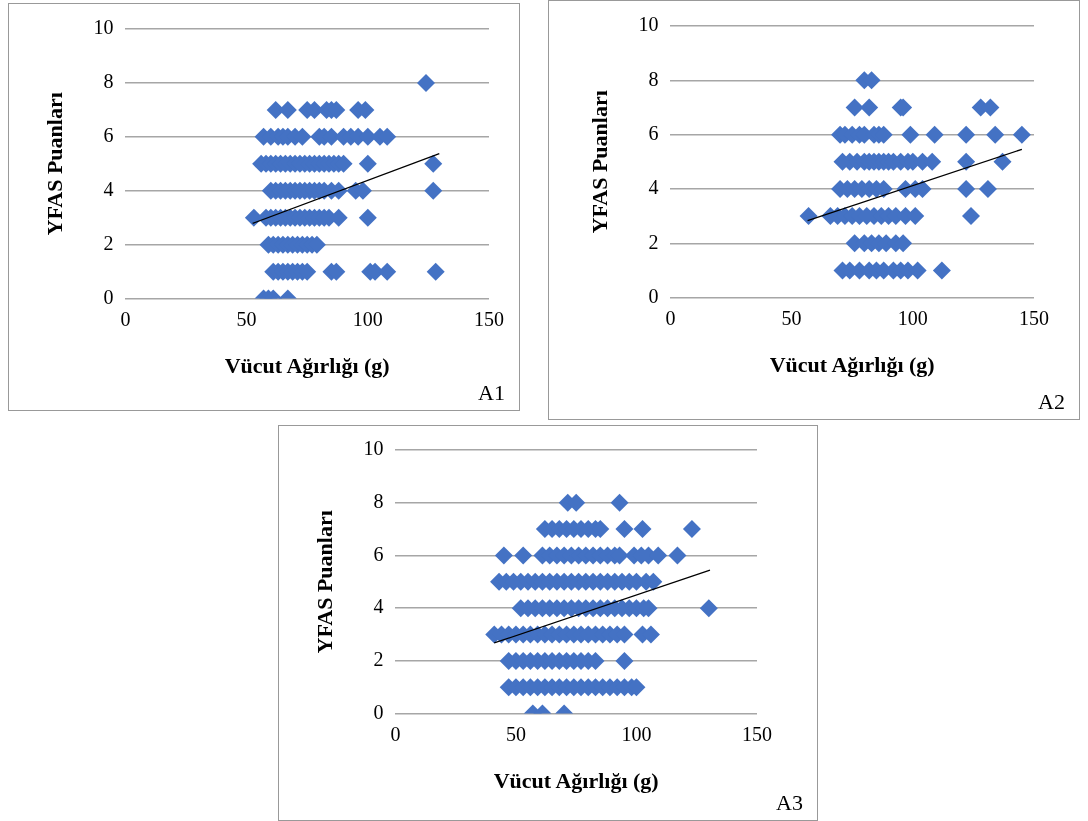  Describe the element at coordinates (789, 803) in the screenshot. I see `text: A3` at that location.